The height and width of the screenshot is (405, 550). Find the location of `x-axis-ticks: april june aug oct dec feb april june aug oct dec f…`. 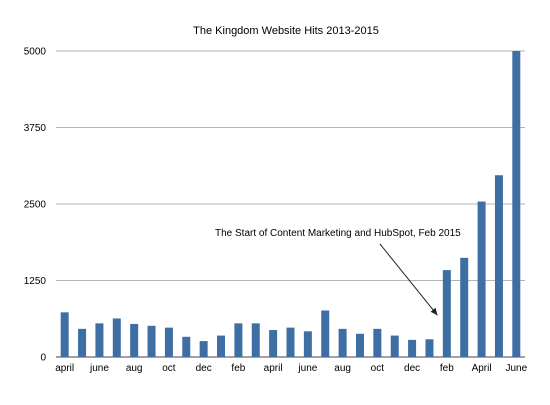

x-axis-ticks: april june aug oct dec feb april june aug oct dec f… is located at coordinates (291, 368).